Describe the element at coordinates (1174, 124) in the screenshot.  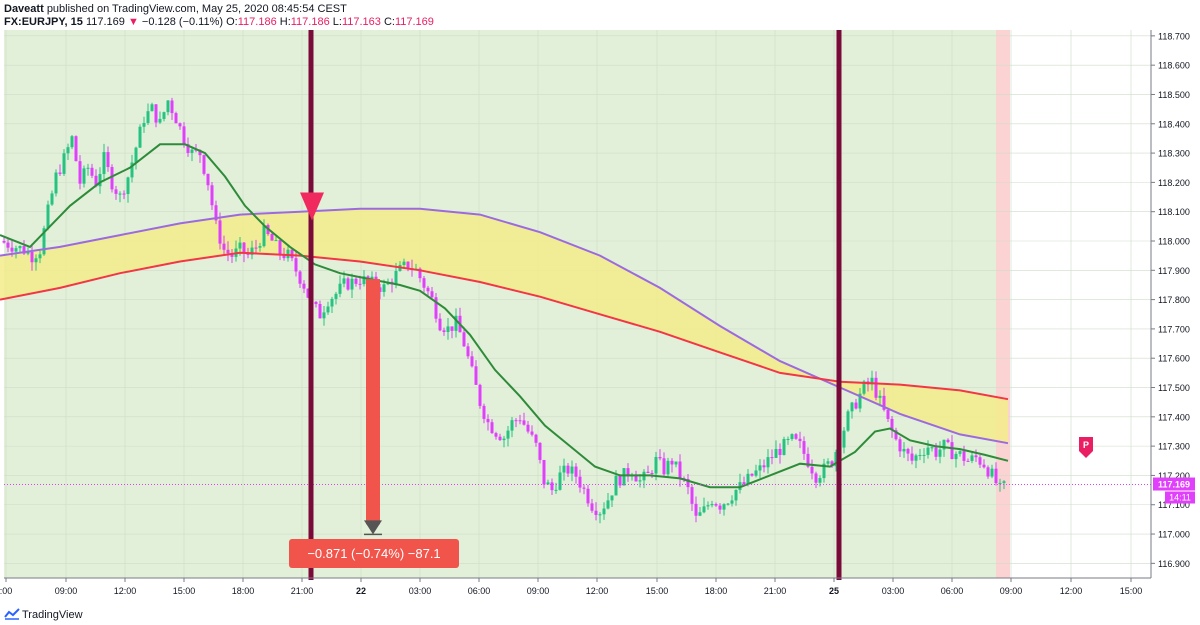
I see `y-tick-label: 118.400` at that location.